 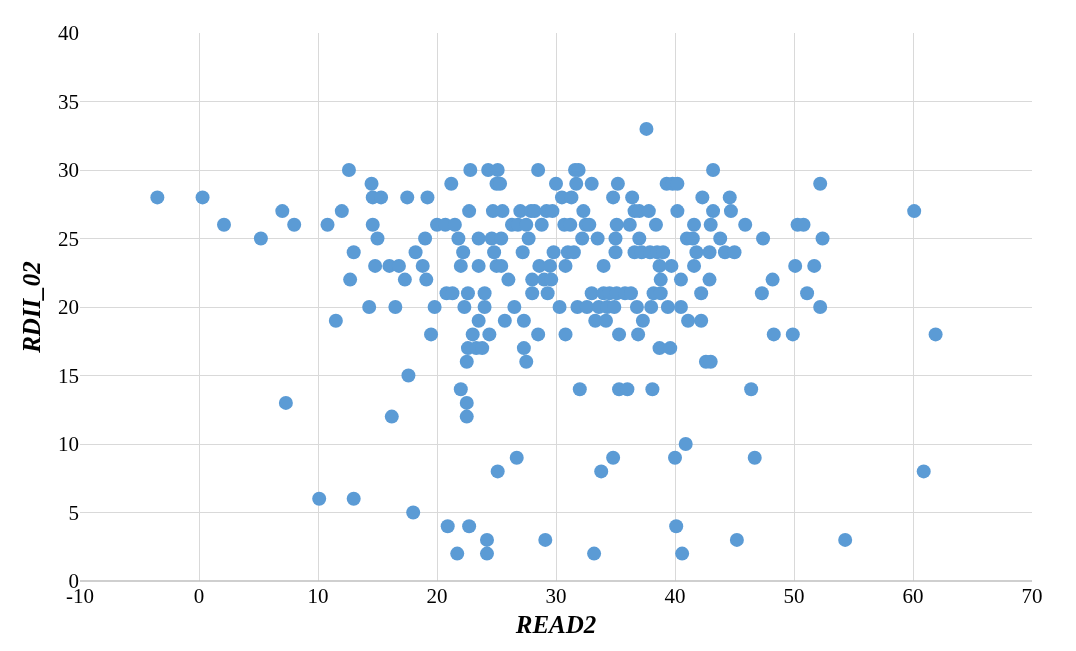 What do you see at coordinates (68, 375) in the screenshot?
I see `y-tick-label: 15` at bounding box center [68, 375].